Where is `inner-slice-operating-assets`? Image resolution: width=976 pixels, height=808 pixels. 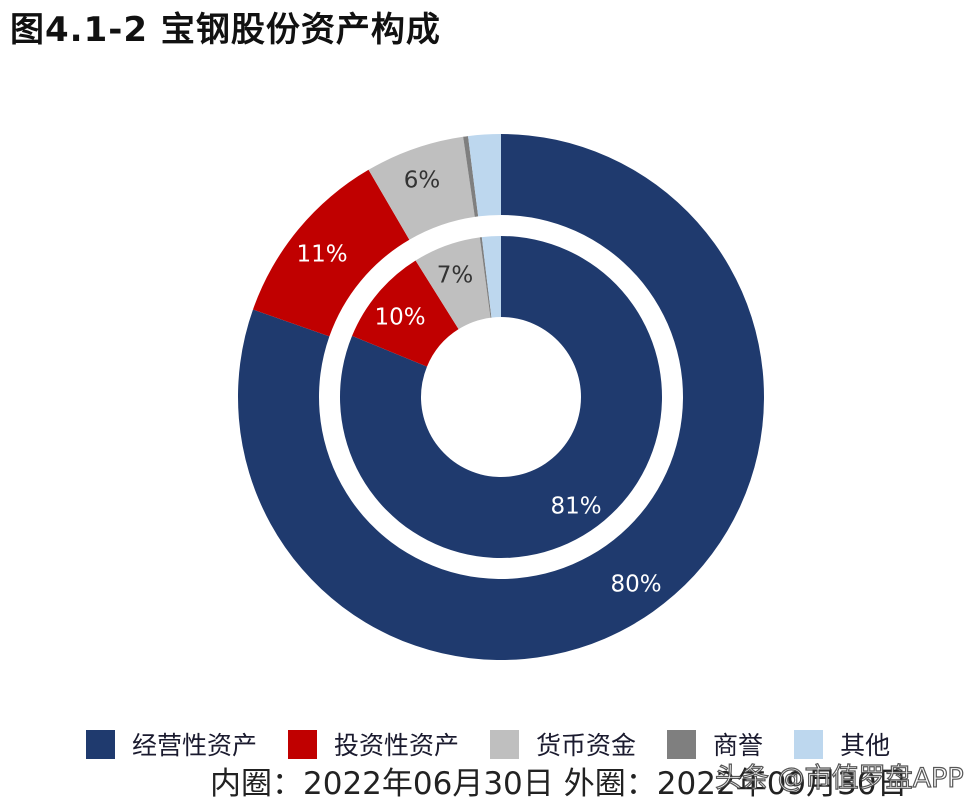 inner-slice-operating-assets is located at coordinates (500, 397).